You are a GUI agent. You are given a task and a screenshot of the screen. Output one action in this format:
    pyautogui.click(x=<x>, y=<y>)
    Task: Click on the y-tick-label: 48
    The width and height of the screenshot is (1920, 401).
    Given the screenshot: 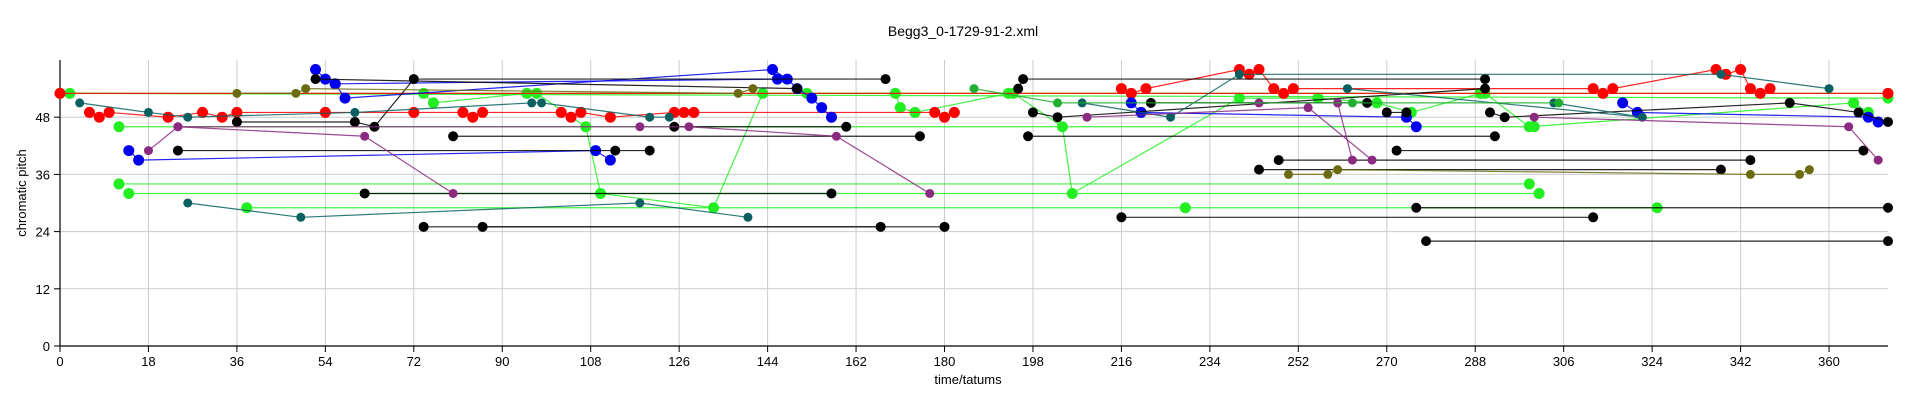 What is the action you would take?
    pyautogui.click(x=43, y=117)
    